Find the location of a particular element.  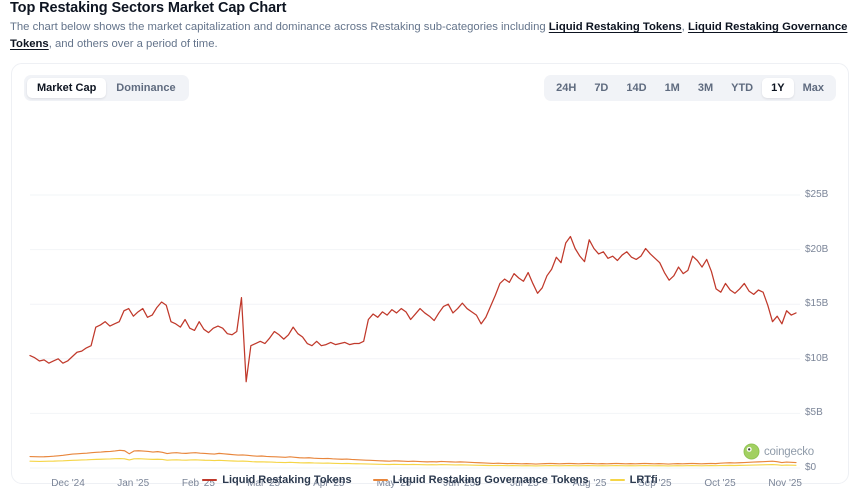

range-14d: 14D is located at coordinates (636, 88).